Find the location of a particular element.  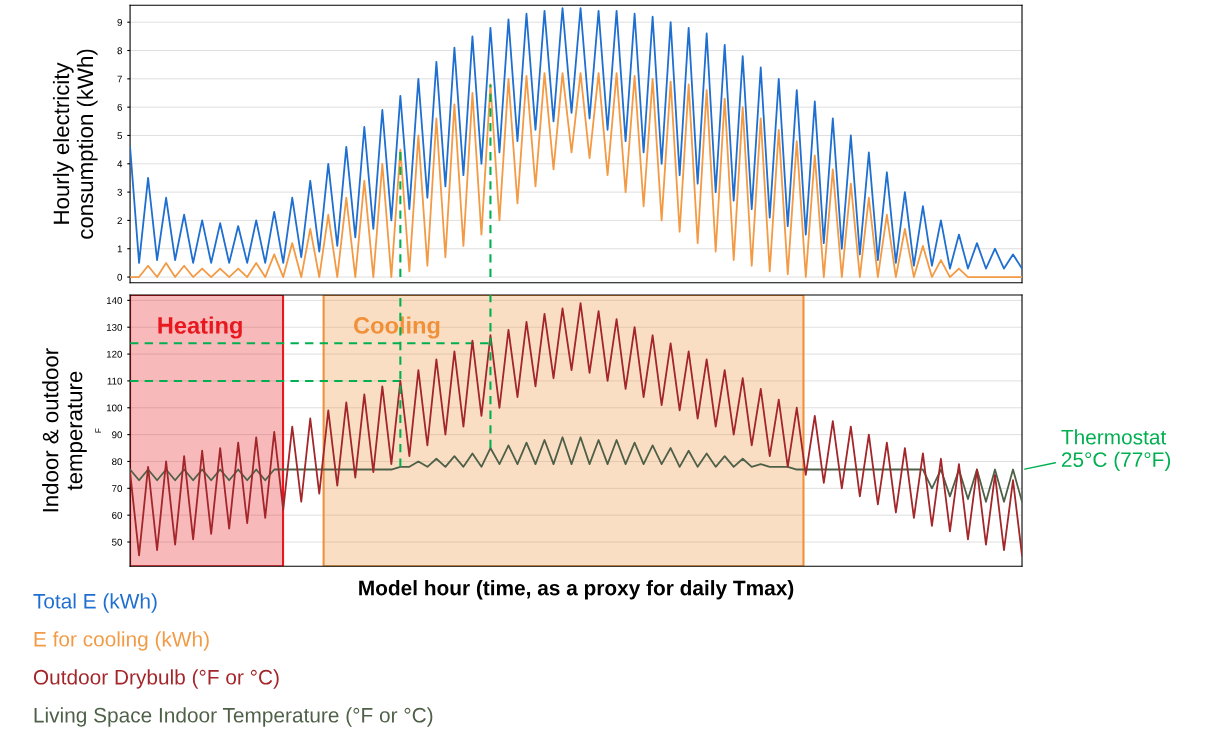

y-tick-label: 3 is located at coordinates (119, 192).